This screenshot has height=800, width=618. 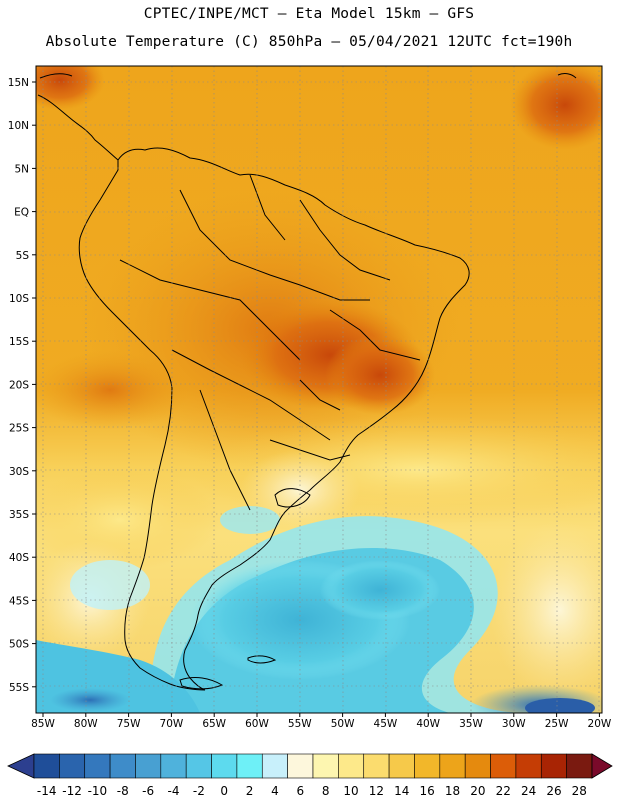 What do you see at coordinates (471, 724) in the screenshot?
I see `lon-label: 35W` at bounding box center [471, 724].